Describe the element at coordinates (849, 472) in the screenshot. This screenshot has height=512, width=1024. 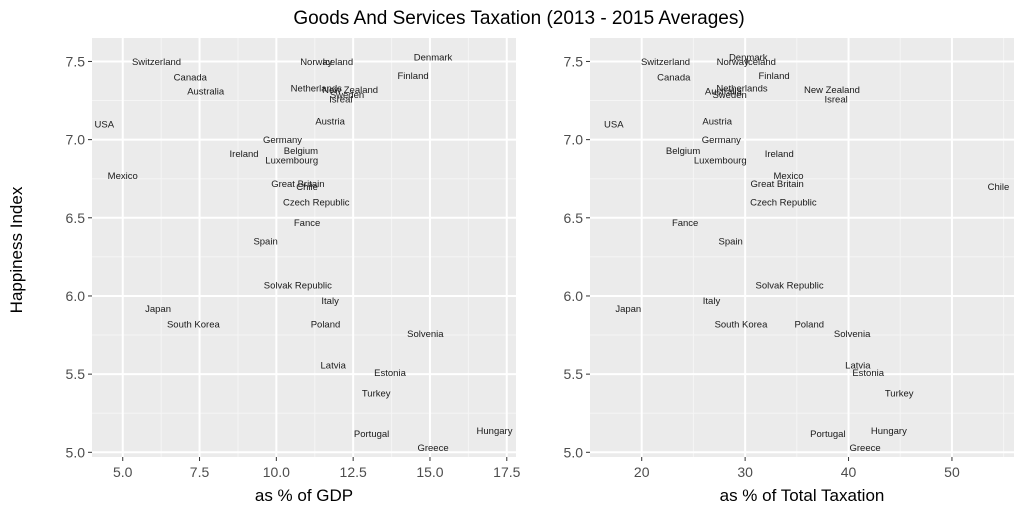
I see `x-tick-label: 40` at that location.